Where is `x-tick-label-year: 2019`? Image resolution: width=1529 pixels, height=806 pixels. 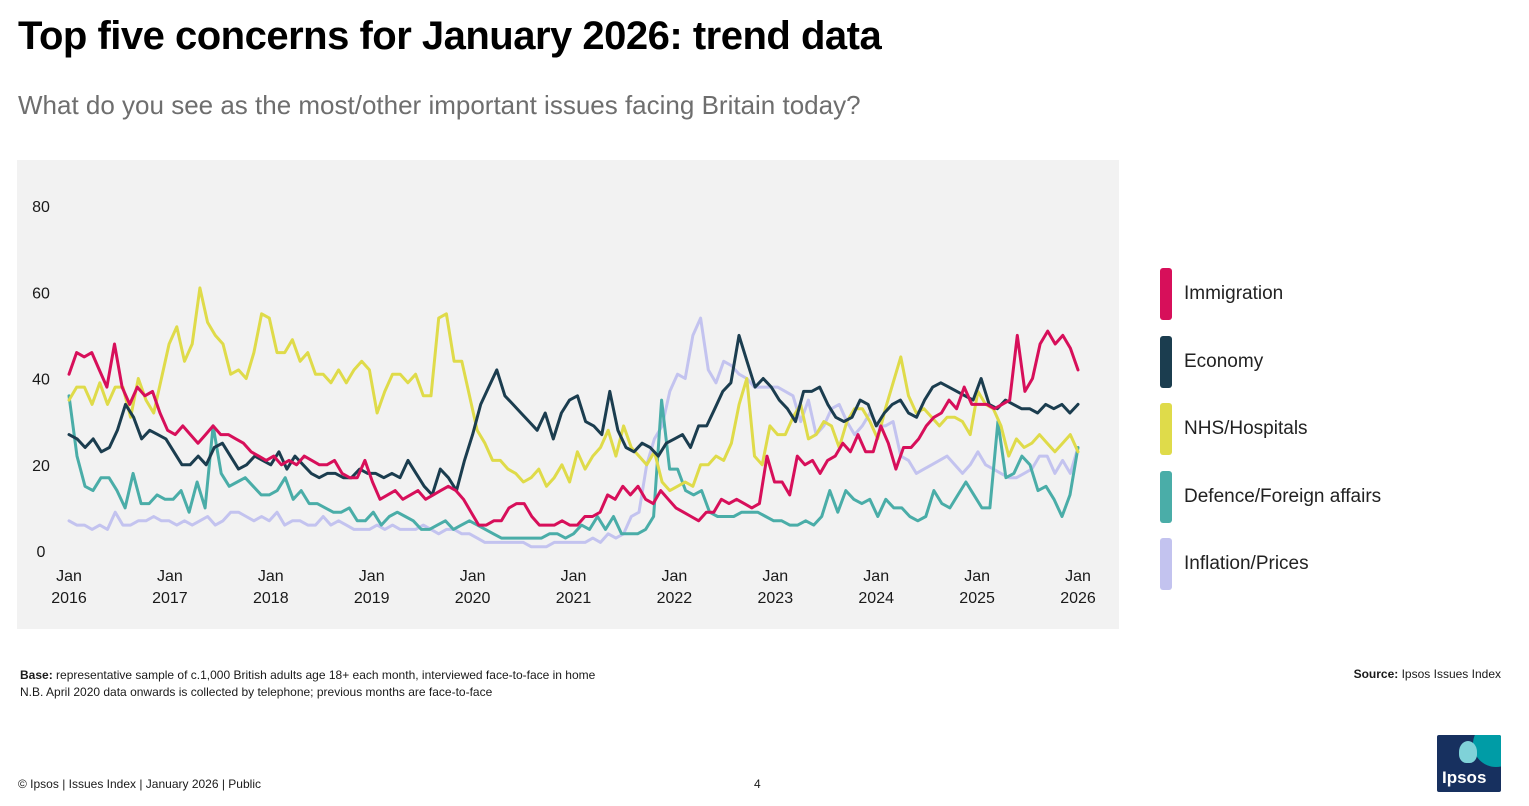 x-tick-label-year: 2019 is located at coordinates (372, 598).